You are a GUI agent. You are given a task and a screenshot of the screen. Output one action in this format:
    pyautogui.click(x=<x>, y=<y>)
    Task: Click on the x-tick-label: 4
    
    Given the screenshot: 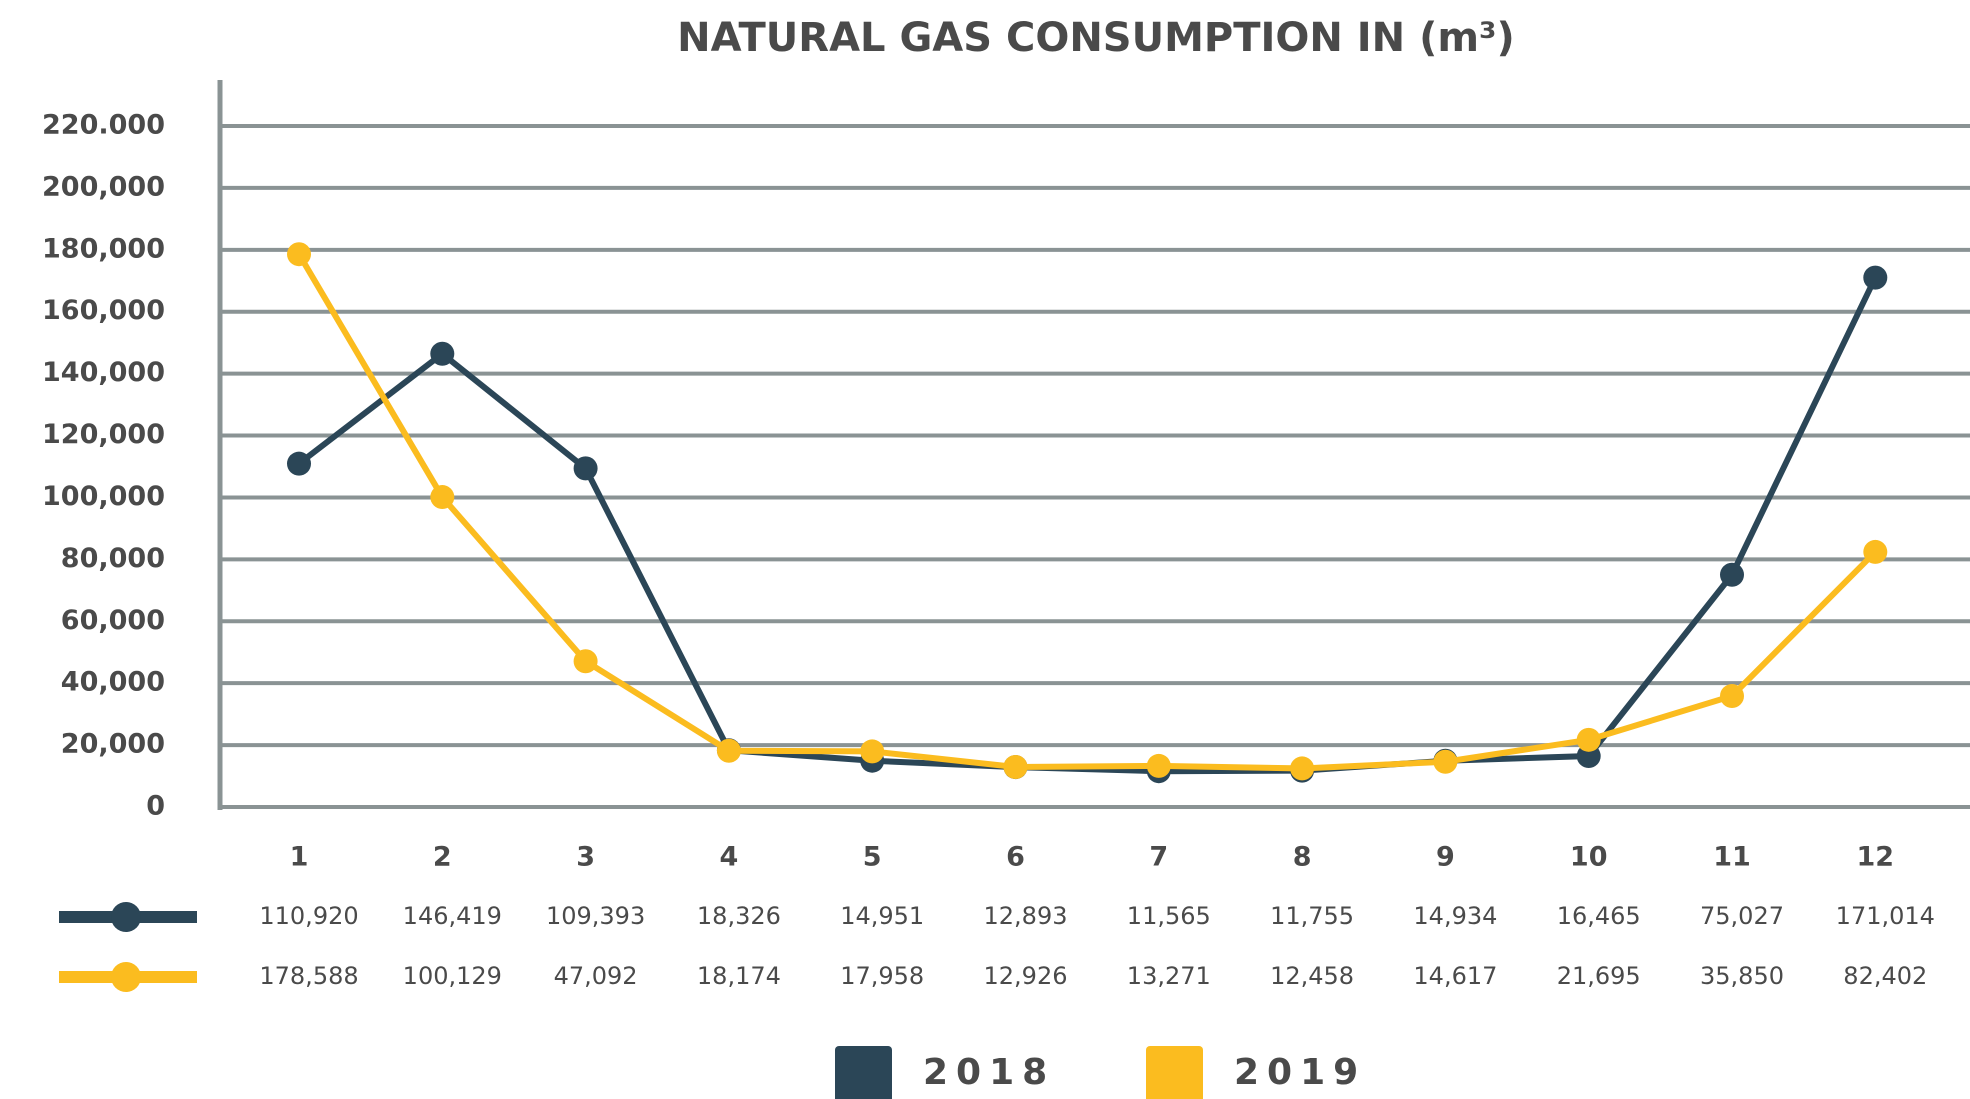 What is the action you would take?
    pyautogui.click(x=729, y=857)
    